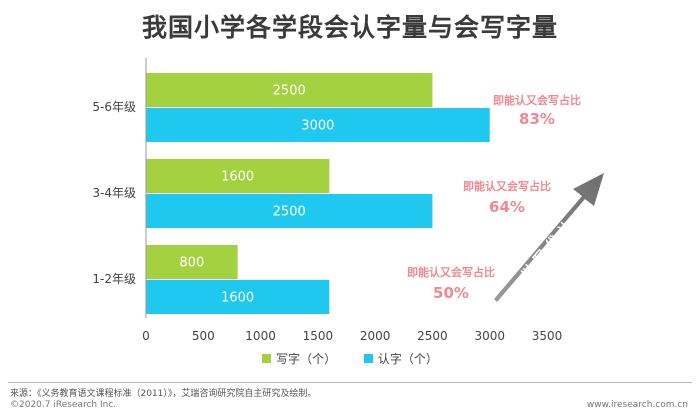  Describe the element at coordinates (306, 359) in the screenshot. I see `legend-label-write: 写字（个）` at that location.